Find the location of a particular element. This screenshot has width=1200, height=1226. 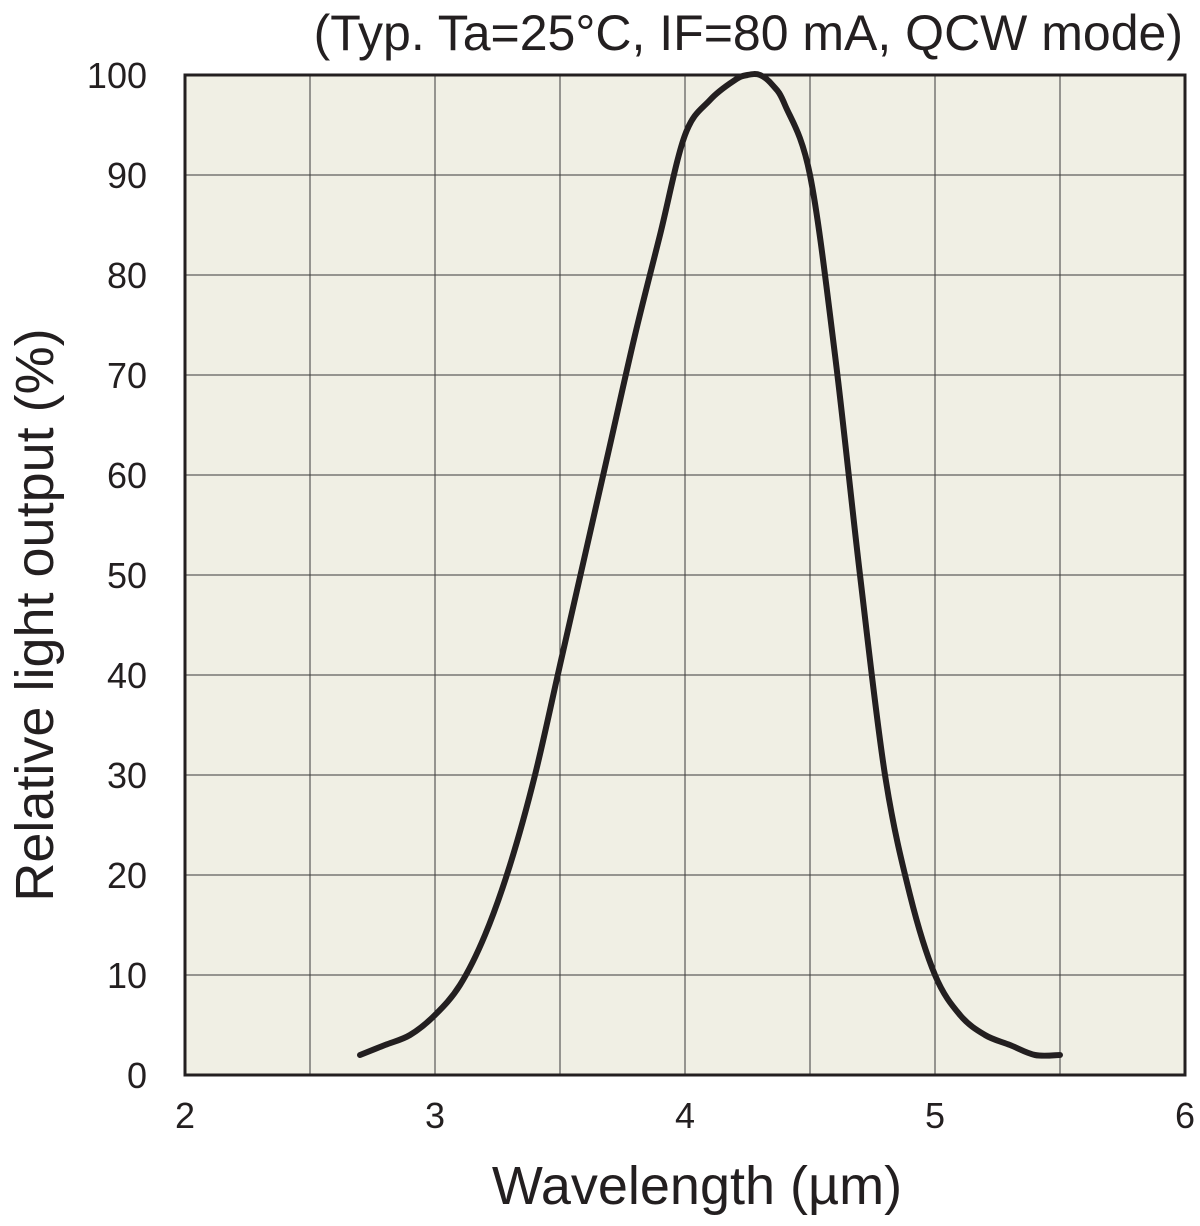

y-axis-title: Relative light output (%) is located at coordinates (35, 614).